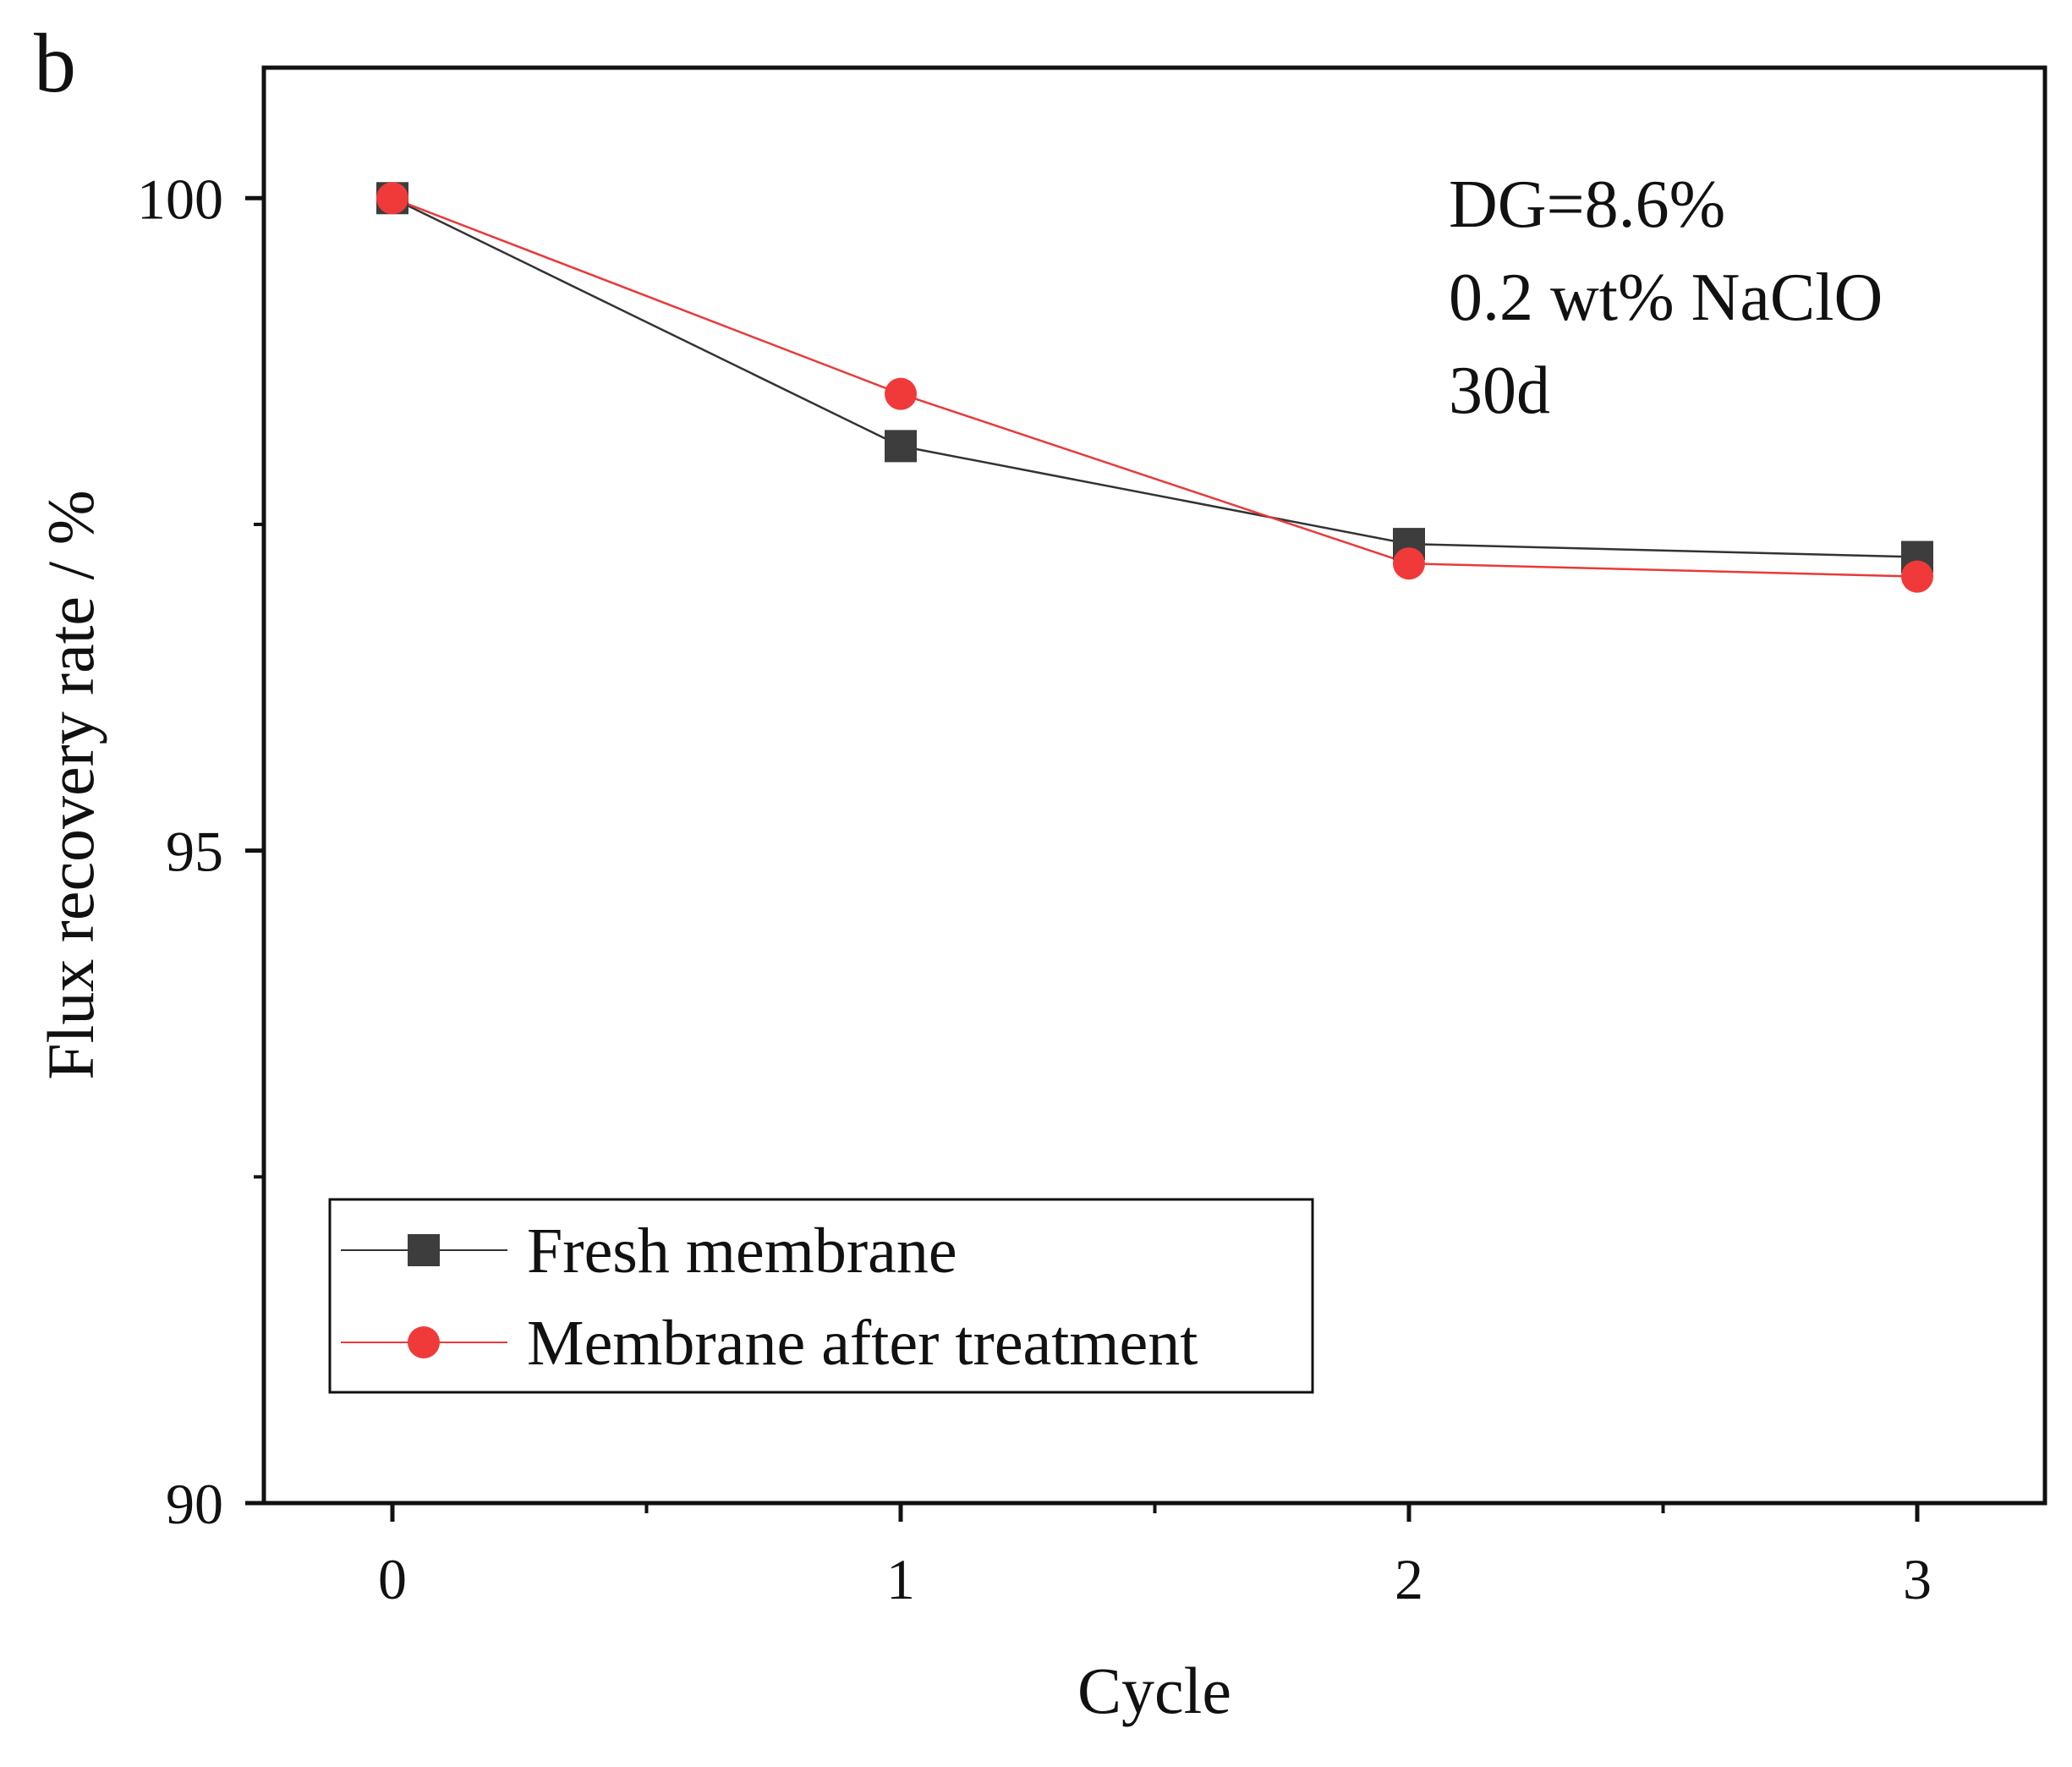  What do you see at coordinates (195, 852) in the screenshot?
I see `y-tick-label: 95` at bounding box center [195, 852].